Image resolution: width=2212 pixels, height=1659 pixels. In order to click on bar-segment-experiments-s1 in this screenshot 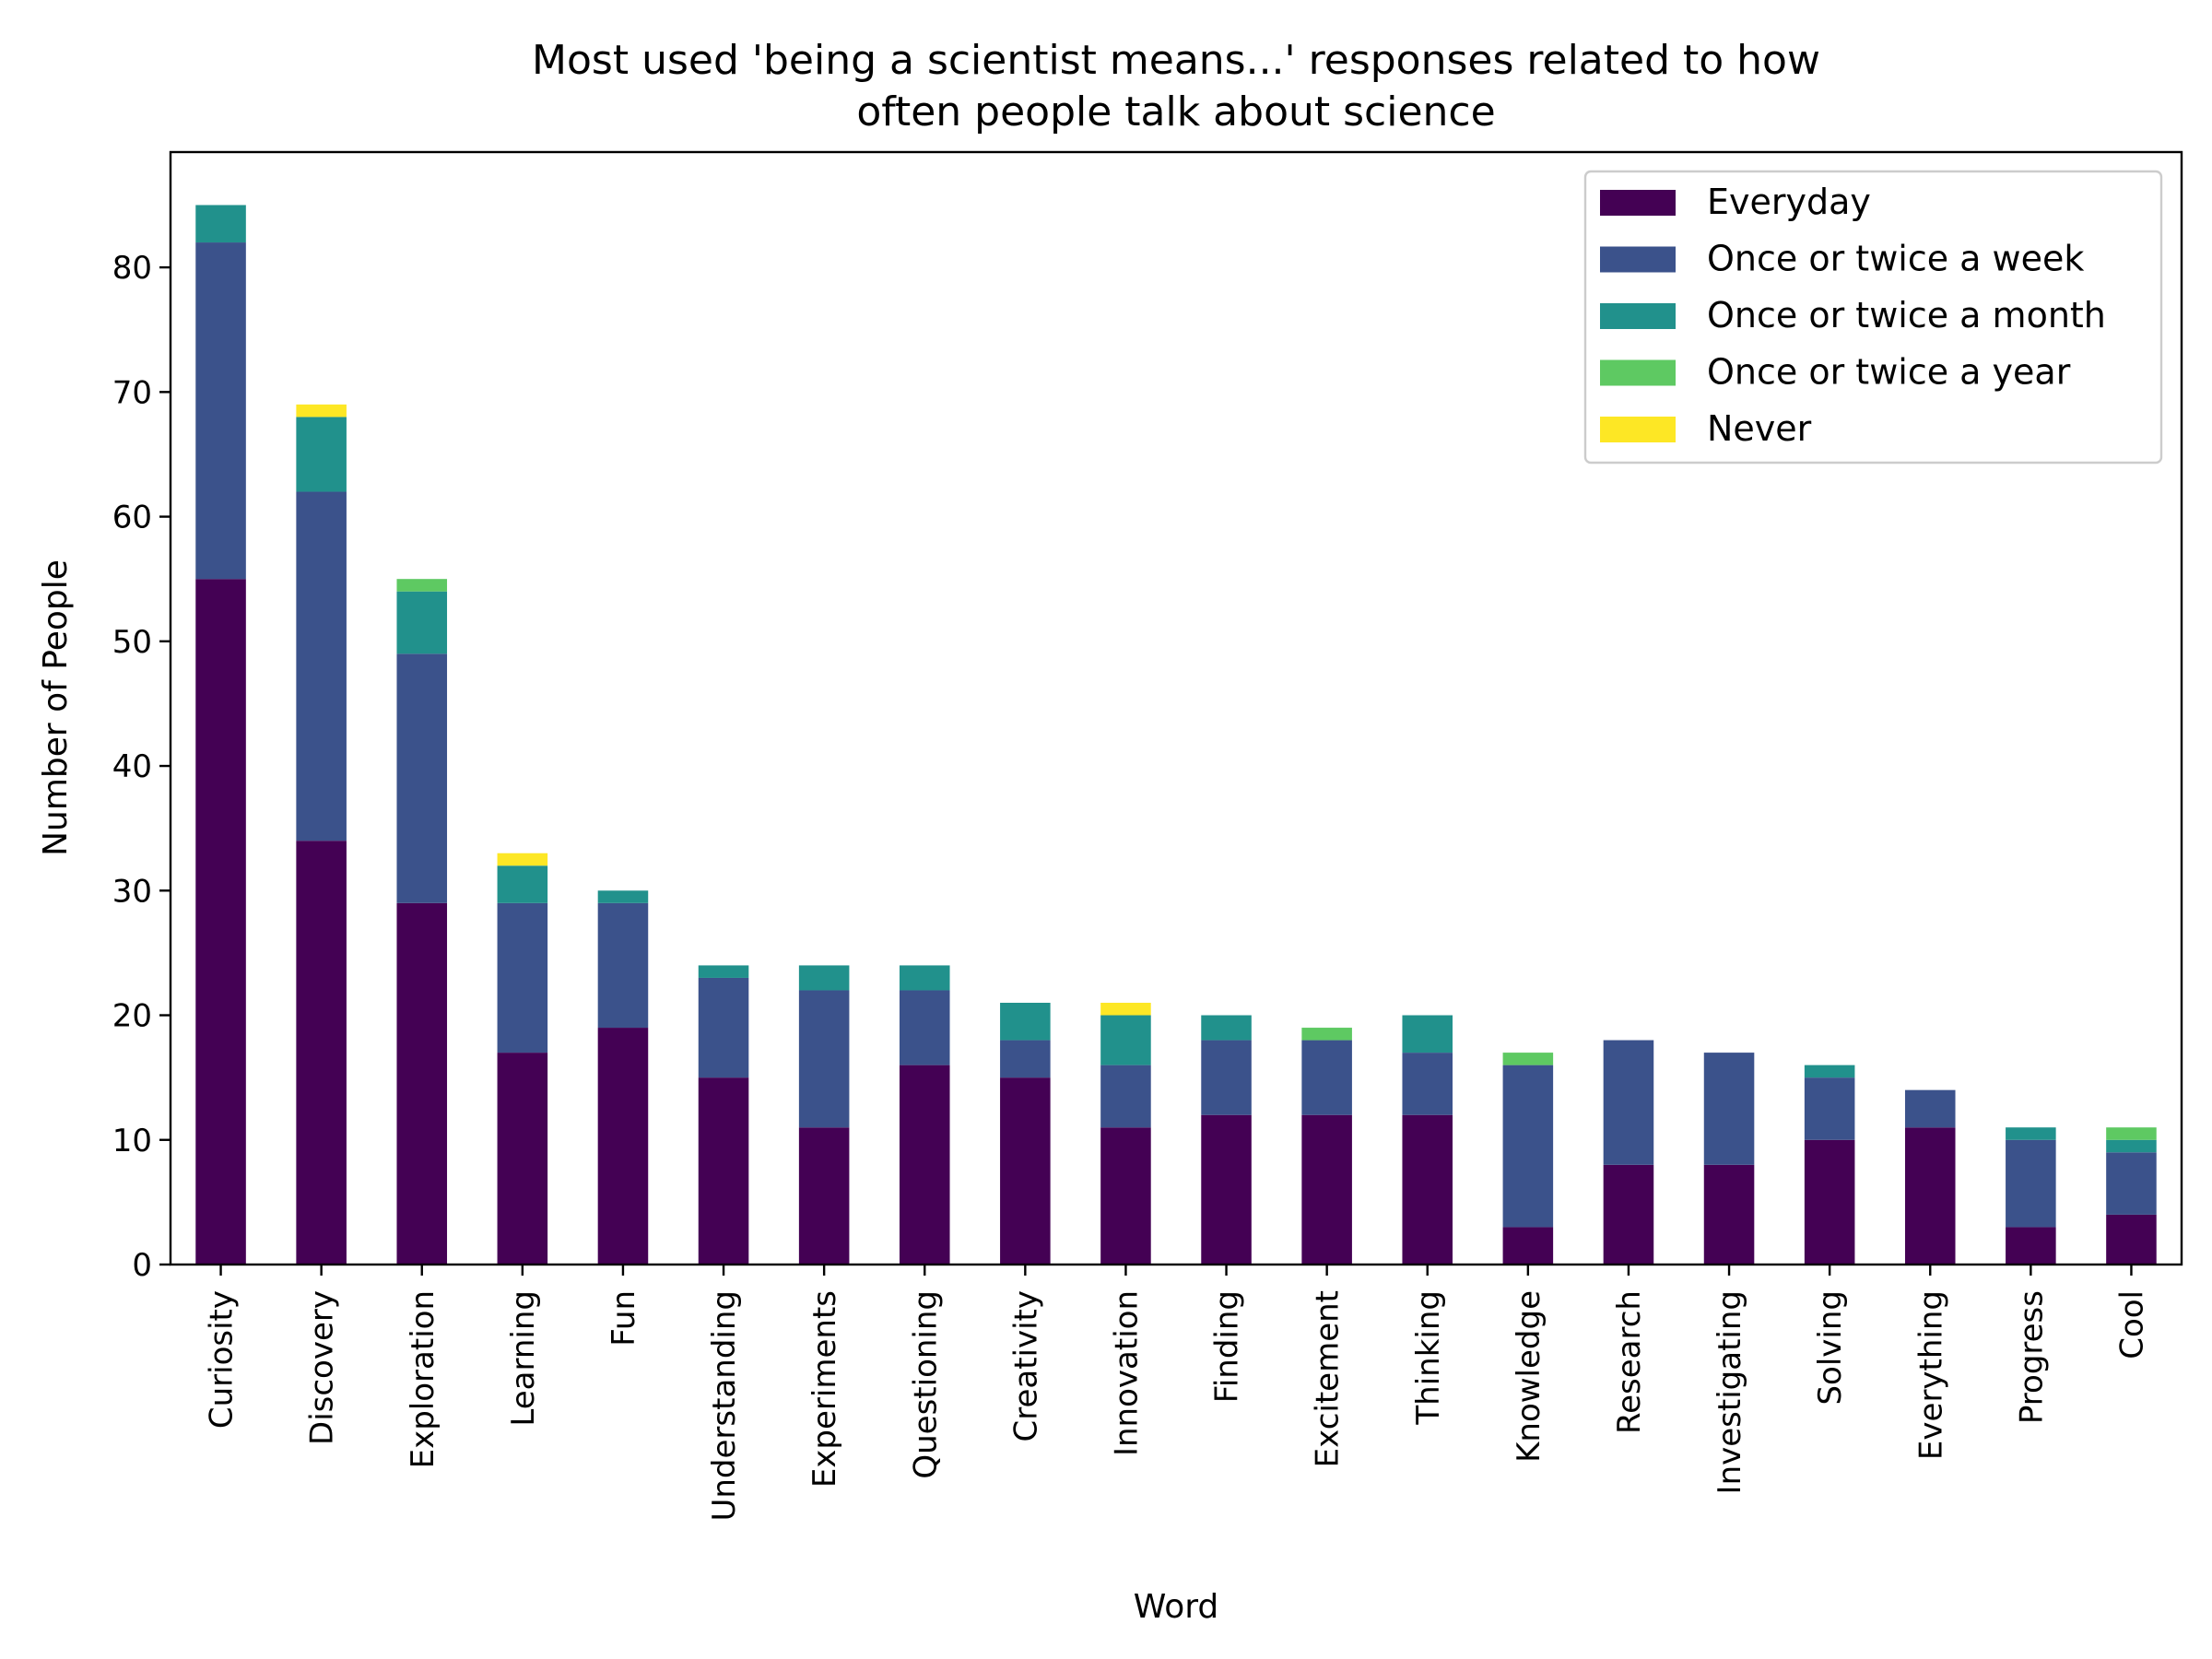, I will do `click(824, 1059)`.